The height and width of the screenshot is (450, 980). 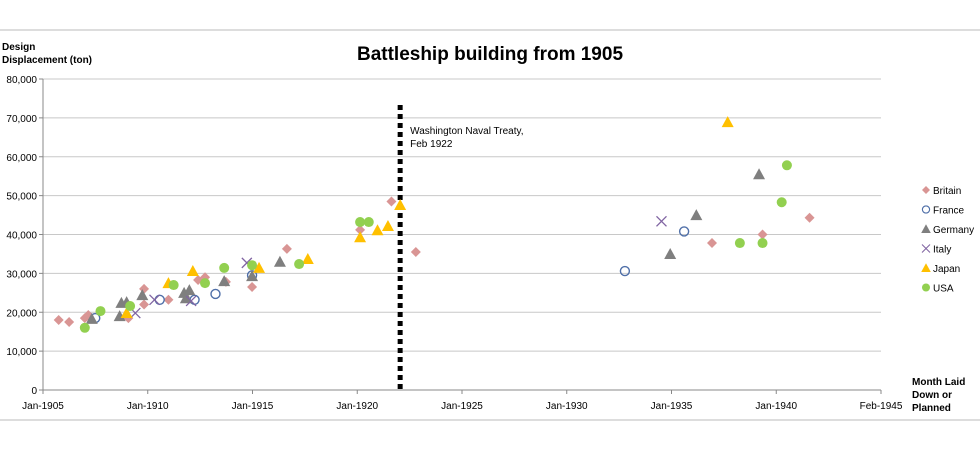 I want to click on y-tick-label: 60,000, so click(x=21, y=158).